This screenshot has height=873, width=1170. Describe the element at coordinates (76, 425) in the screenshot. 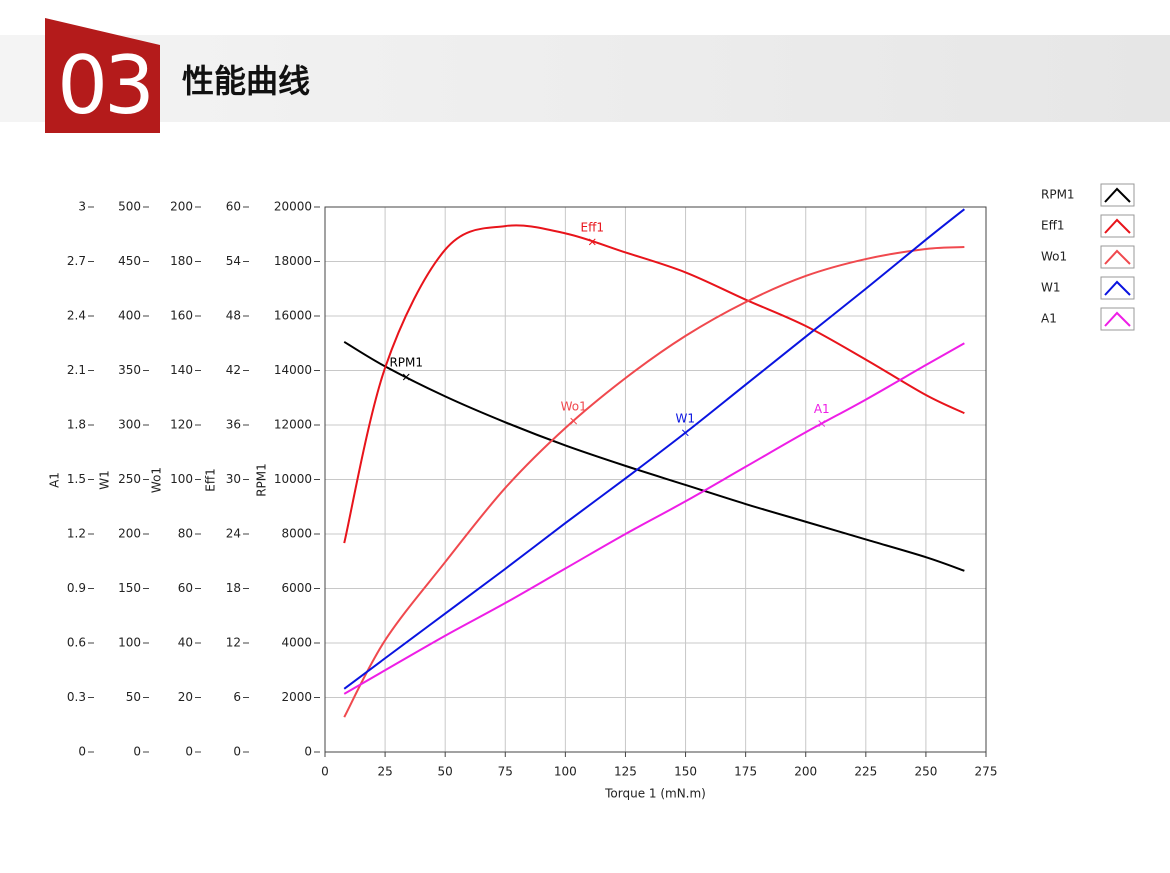

I see `y-tick-label: 1.8` at that location.